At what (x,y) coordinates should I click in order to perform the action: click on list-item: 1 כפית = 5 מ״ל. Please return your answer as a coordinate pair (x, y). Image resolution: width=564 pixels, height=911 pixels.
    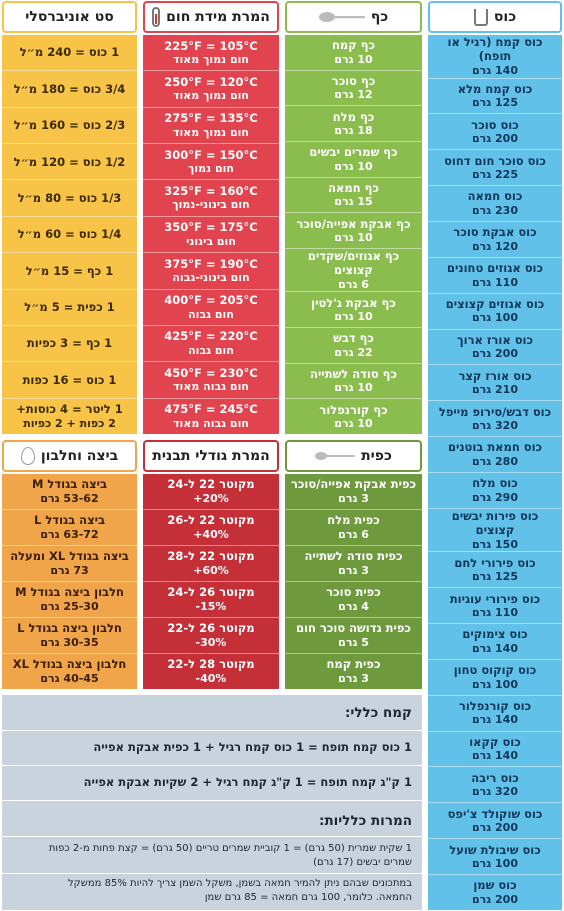
    Looking at the image, I should click on (69, 308).